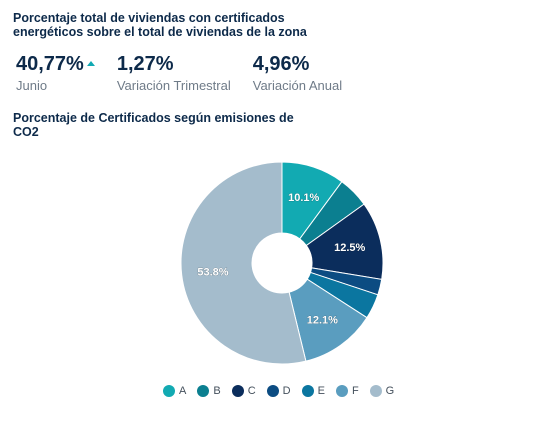 The height and width of the screenshot is (424, 551). I want to click on data-label-g: 53.8%, so click(212, 272).